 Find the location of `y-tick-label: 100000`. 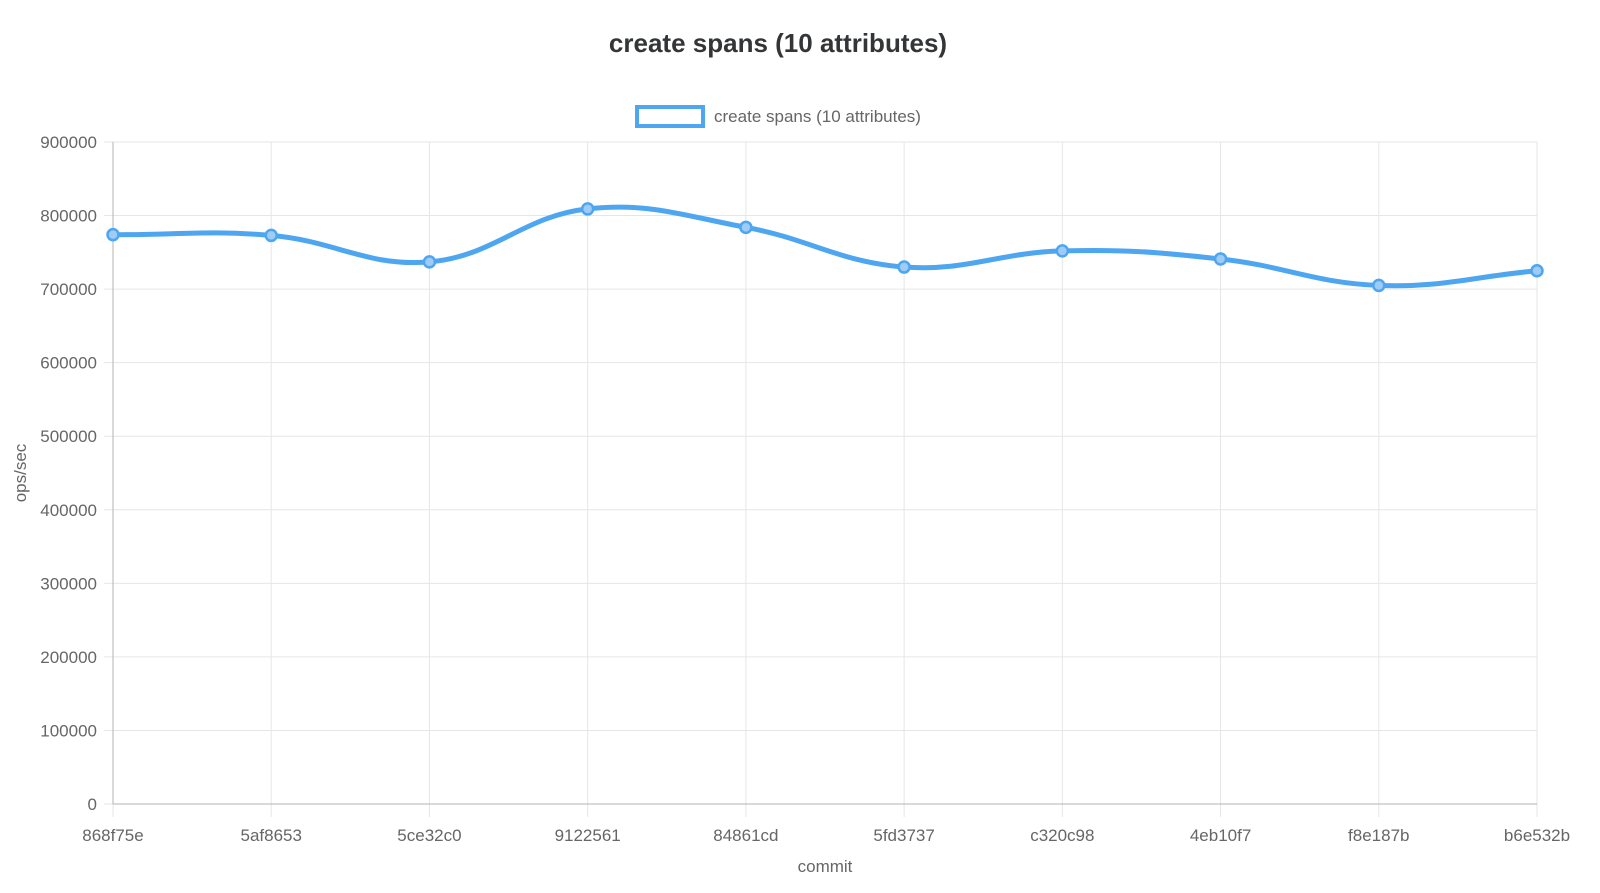

y-tick-label: 100000 is located at coordinates (68, 730).